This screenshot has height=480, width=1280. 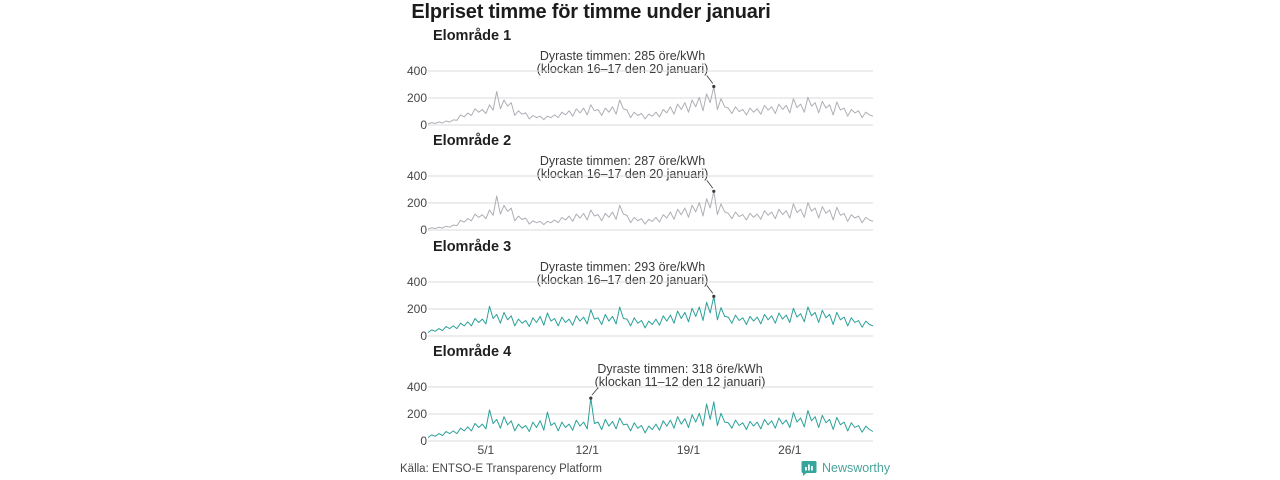 What do you see at coordinates (486, 450) in the screenshot?
I see `x-tick-label: 5/1` at bounding box center [486, 450].